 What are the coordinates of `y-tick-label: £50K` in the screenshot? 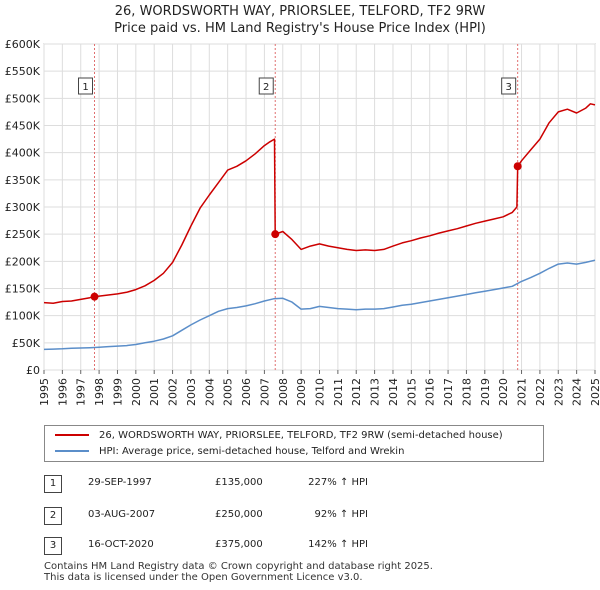 It's located at (26, 343).